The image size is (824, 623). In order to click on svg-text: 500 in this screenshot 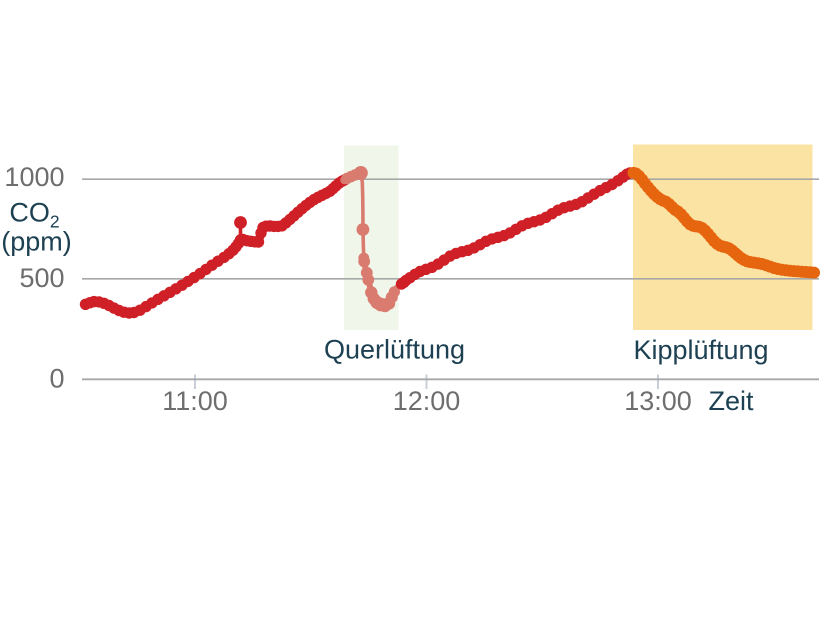, I will do `click(41, 278)`.